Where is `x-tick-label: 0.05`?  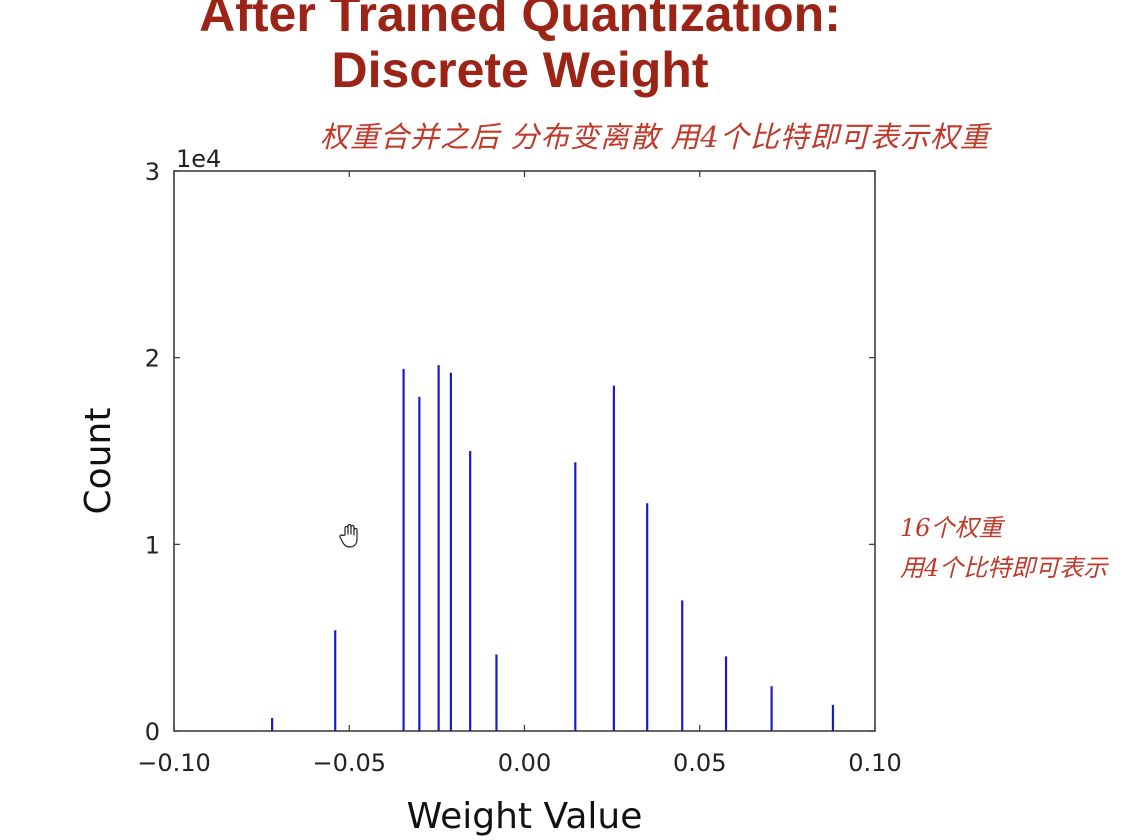 x-tick-label: 0.05 is located at coordinates (699, 763).